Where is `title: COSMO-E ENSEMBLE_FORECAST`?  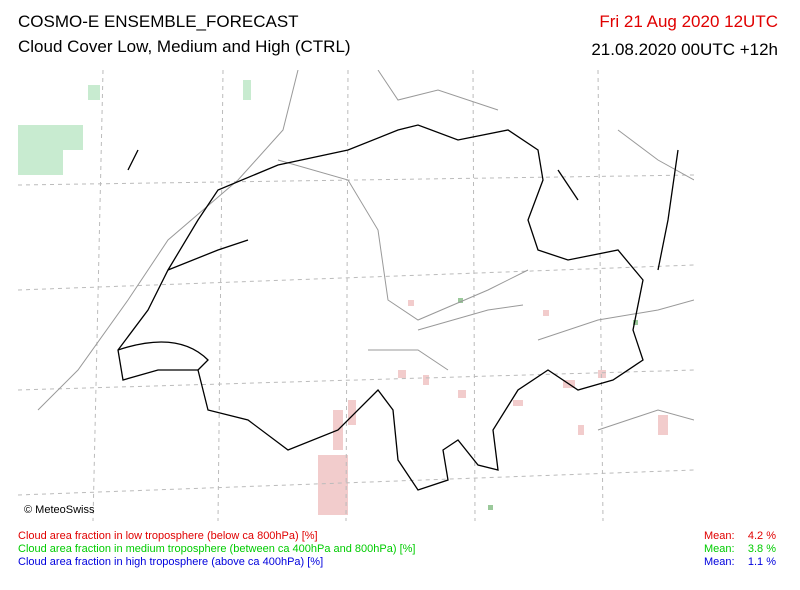 title: COSMO-E ENSEMBLE_FORECAST is located at coordinates (158, 21).